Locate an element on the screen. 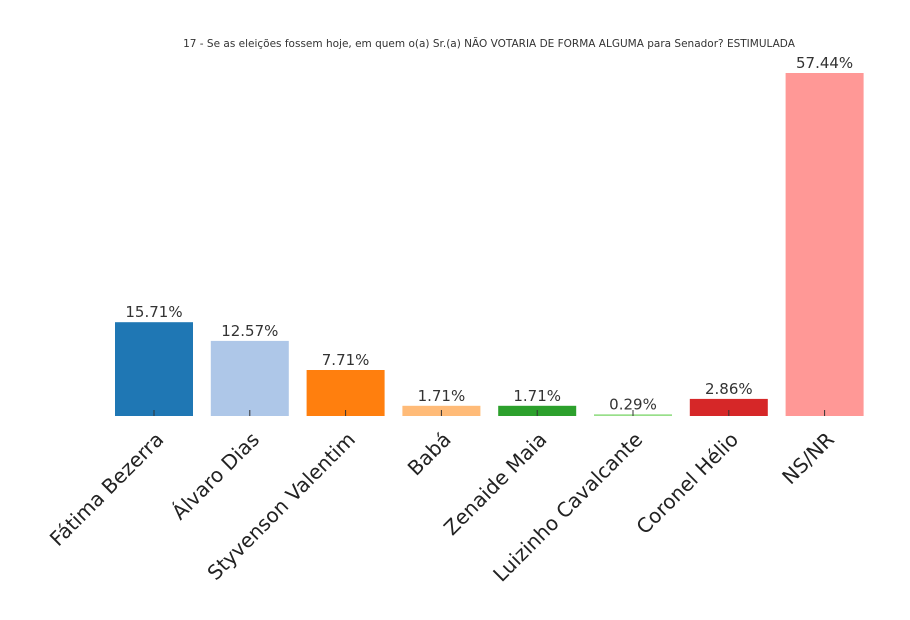 The width and height of the screenshot is (910, 620). bar-alvaro-dias is located at coordinates (249, 378).